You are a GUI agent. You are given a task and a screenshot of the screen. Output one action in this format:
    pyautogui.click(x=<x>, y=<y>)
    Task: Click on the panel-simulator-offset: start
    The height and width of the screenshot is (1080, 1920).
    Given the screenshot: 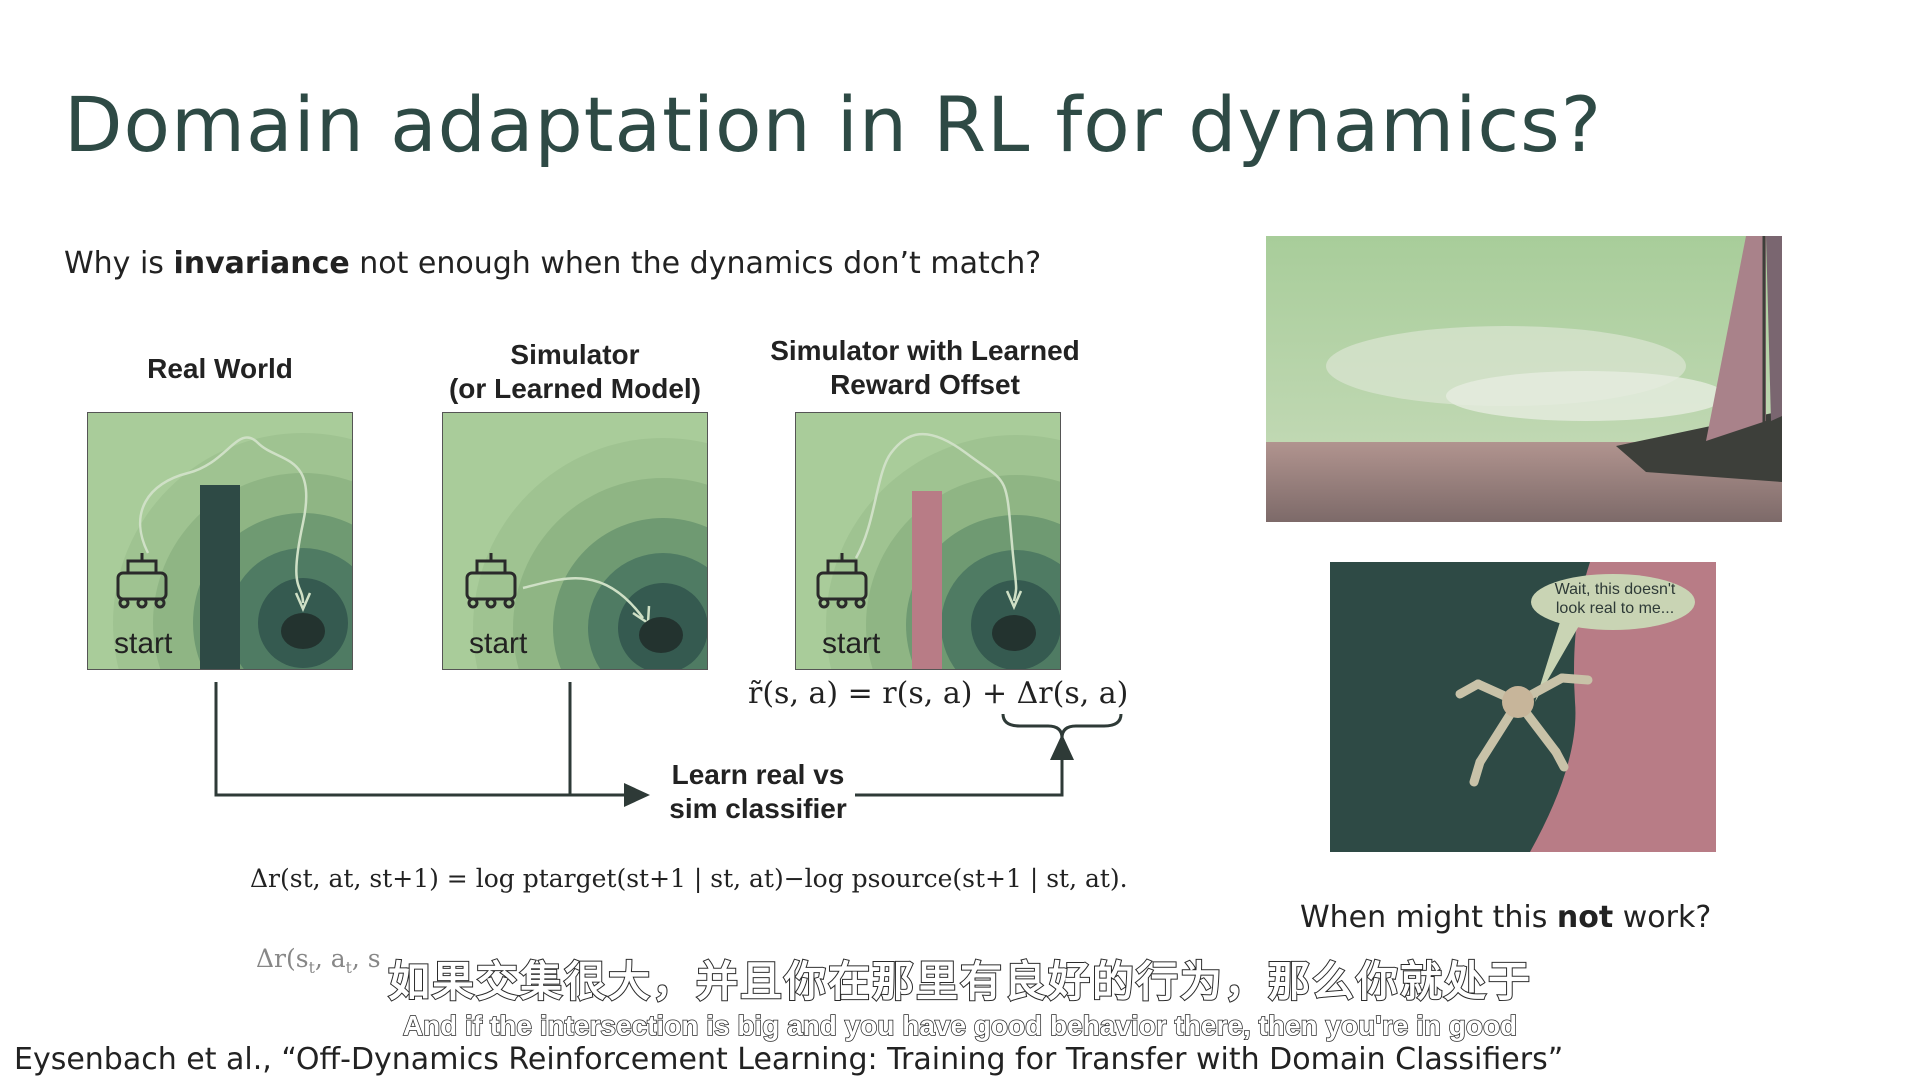 What is the action you would take?
    pyautogui.click(x=928, y=541)
    